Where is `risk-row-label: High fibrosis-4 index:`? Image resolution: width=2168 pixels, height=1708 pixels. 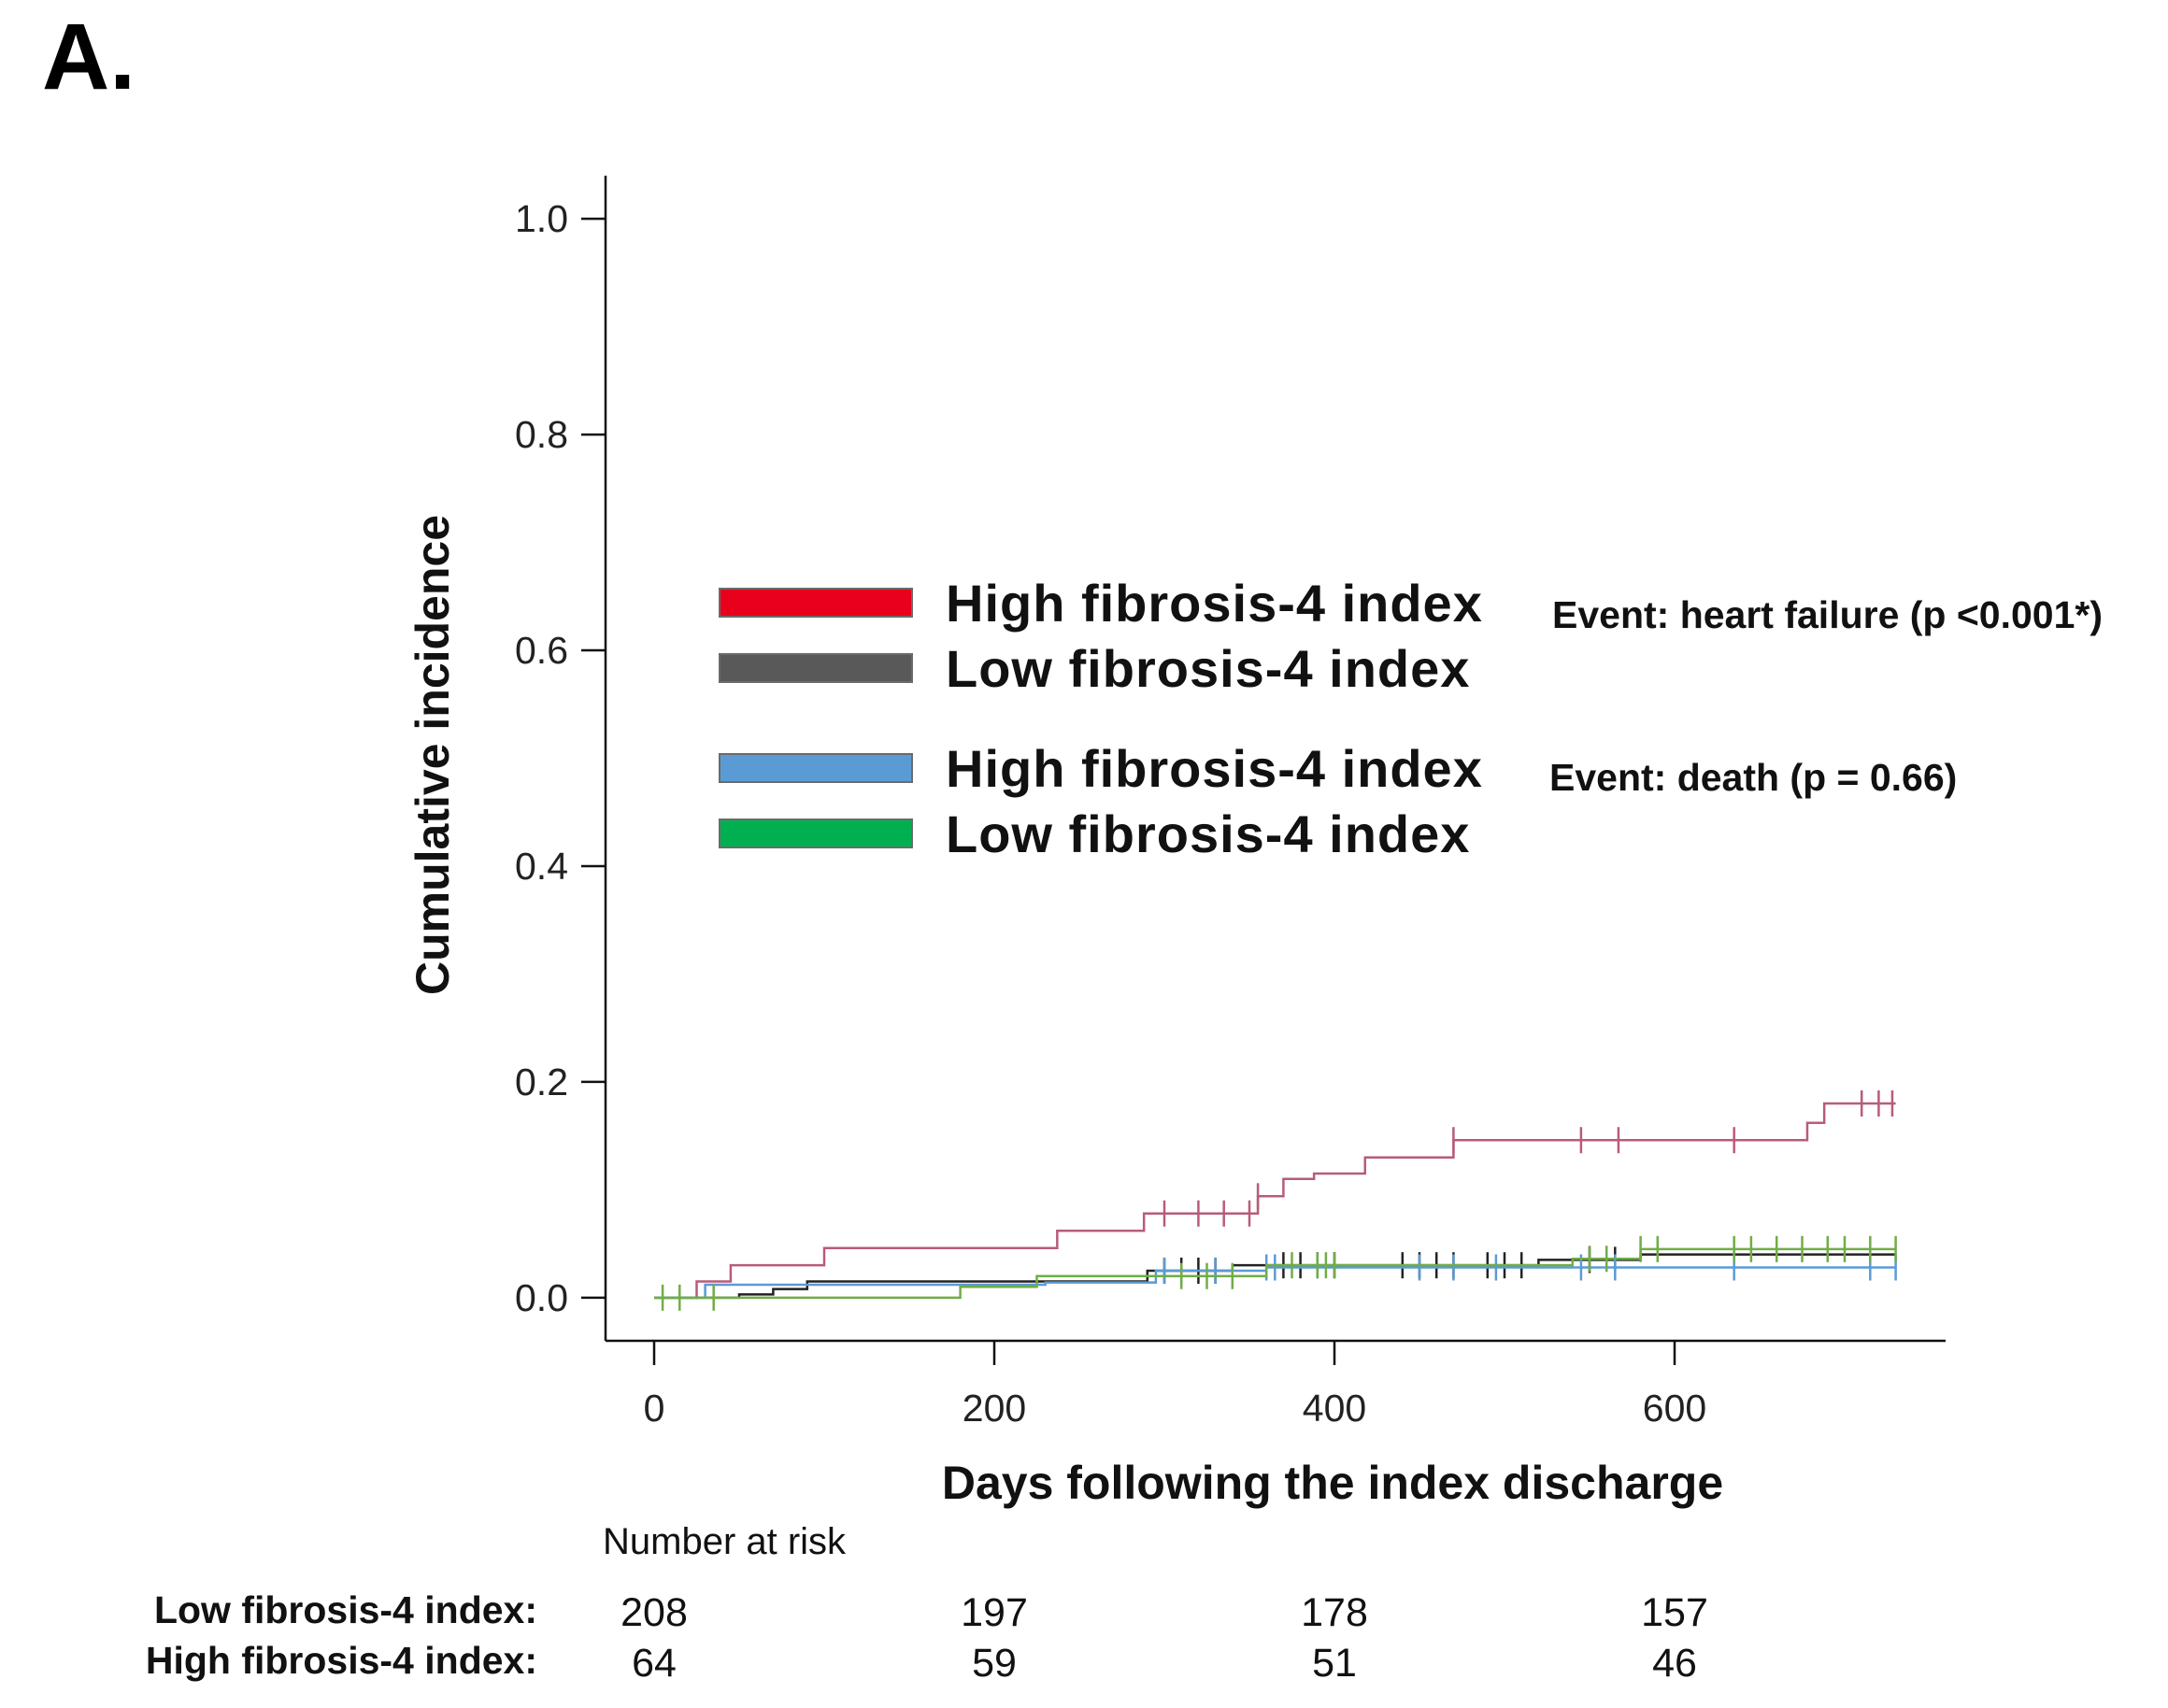
risk-row-label: High fibrosis-4 index: is located at coordinates (341, 1660).